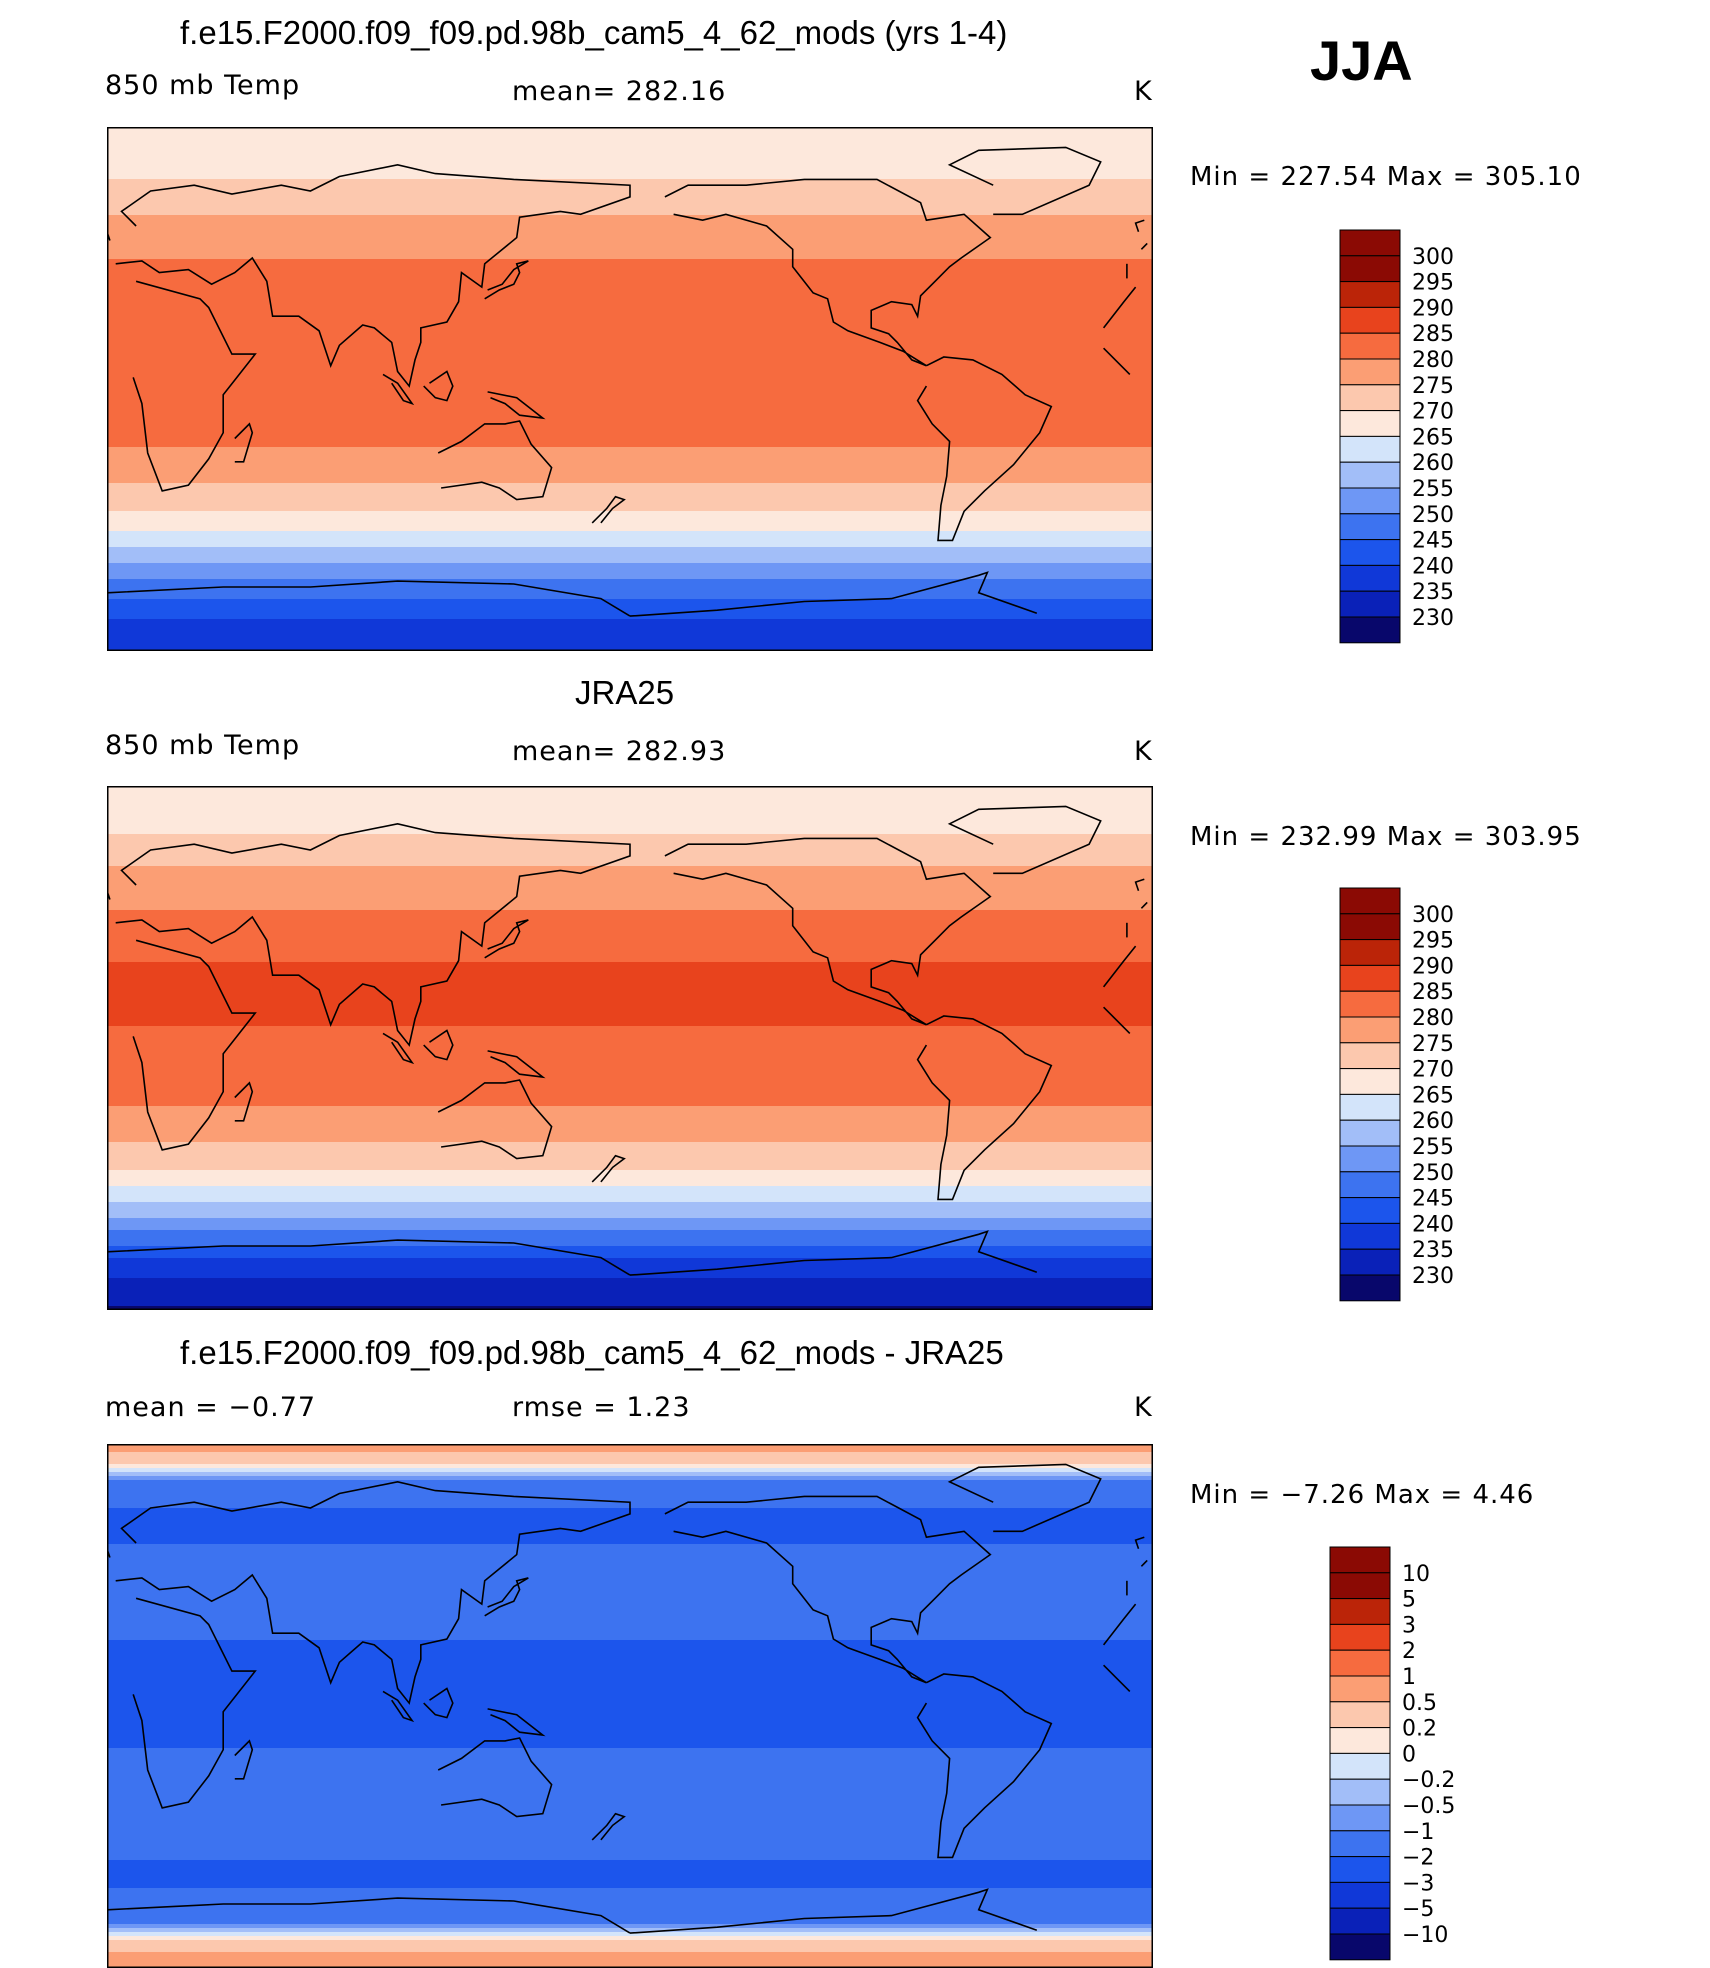 The height and width of the screenshot is (1968, 1710). I want to click on colorbar-tick-label: 295, so click(1433, 283).